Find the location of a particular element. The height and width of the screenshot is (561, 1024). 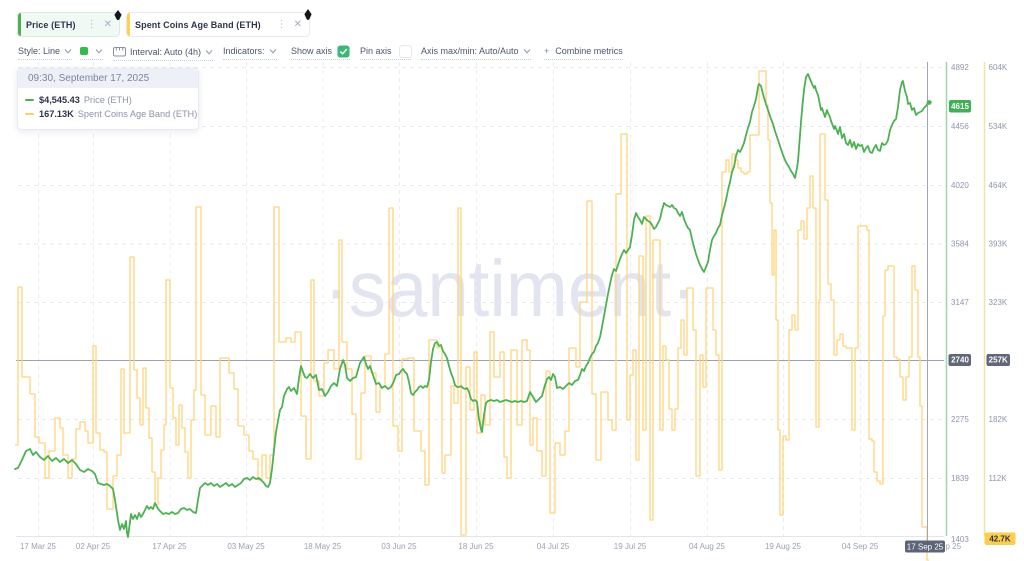

svg-text: 2740 is located at coordinates (960, 360).